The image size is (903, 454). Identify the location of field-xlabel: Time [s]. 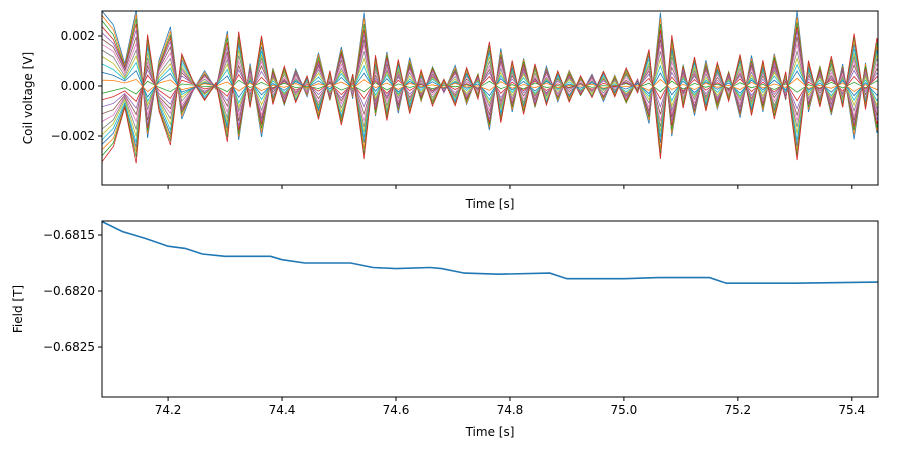
(490, 432).